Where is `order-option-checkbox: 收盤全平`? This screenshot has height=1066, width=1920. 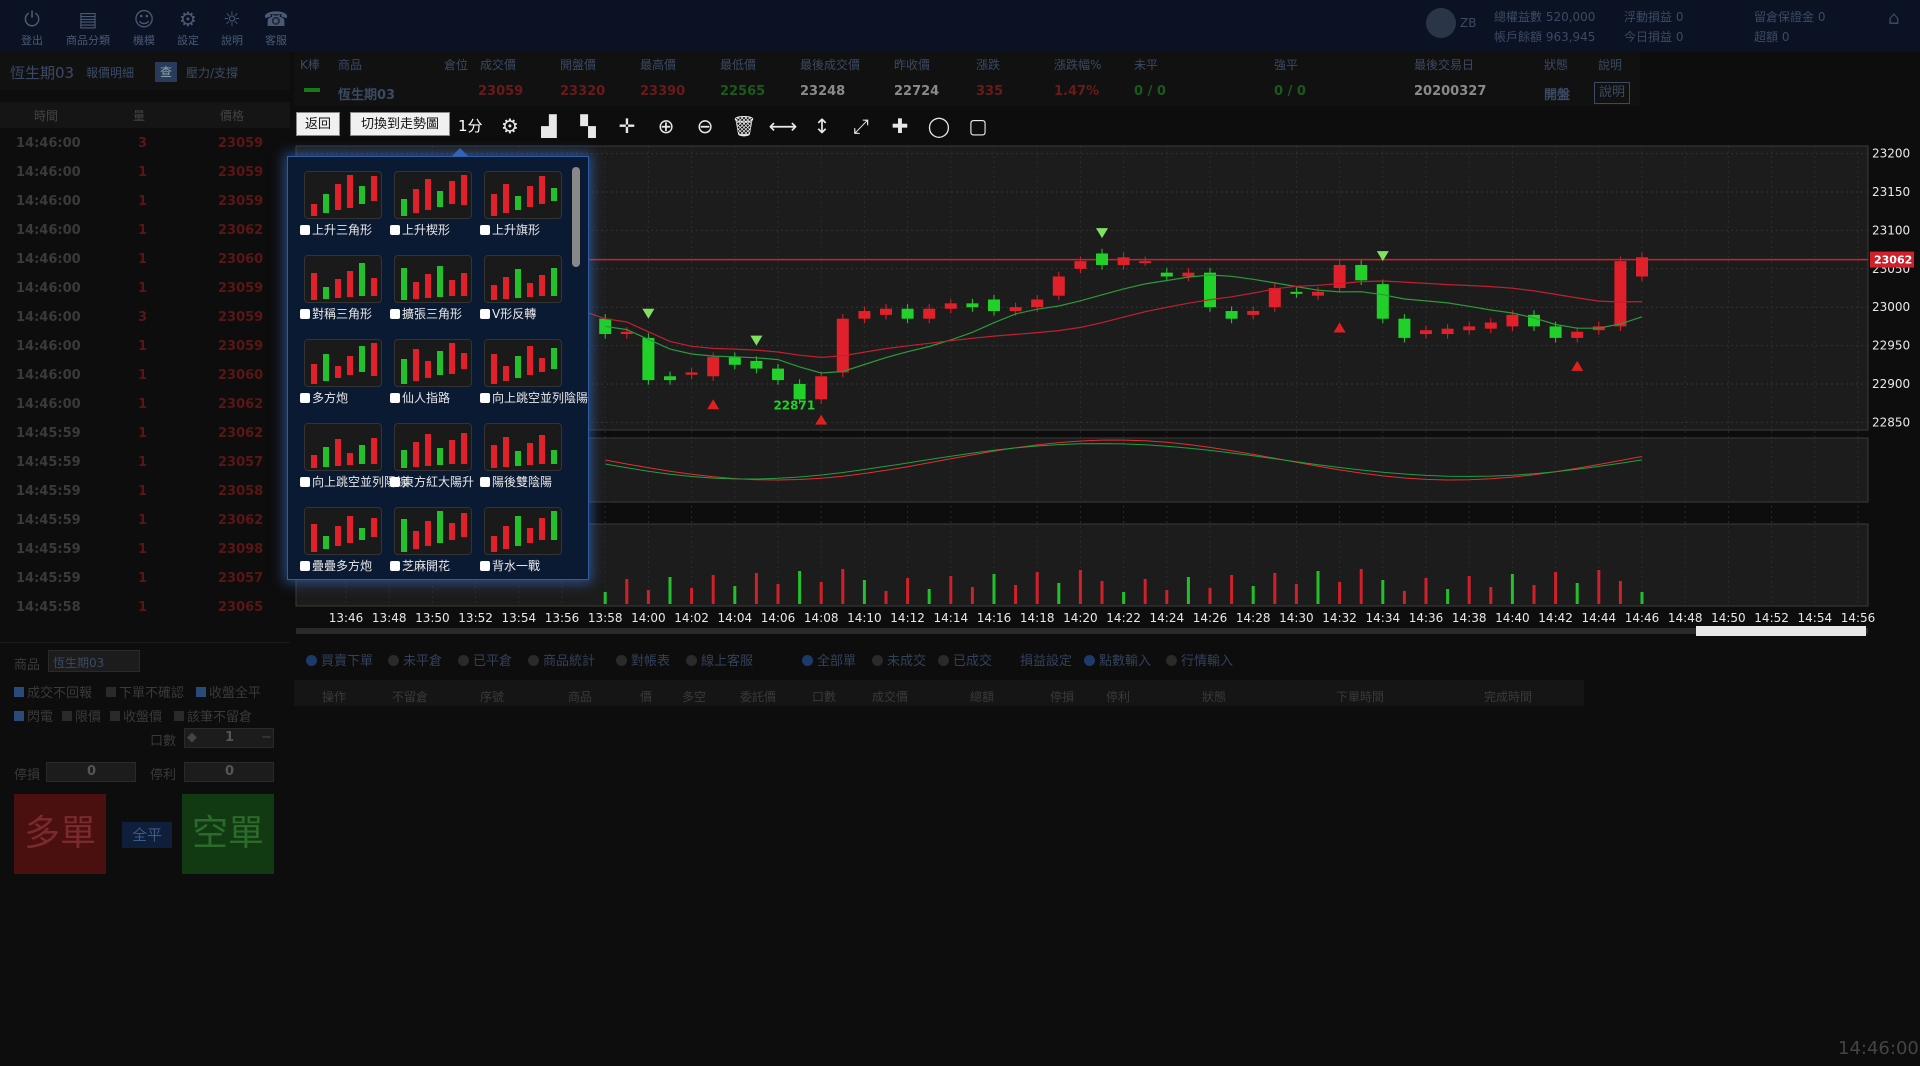 order-option-checkbox: 收盤全平 is located at coordinates (228, 691).